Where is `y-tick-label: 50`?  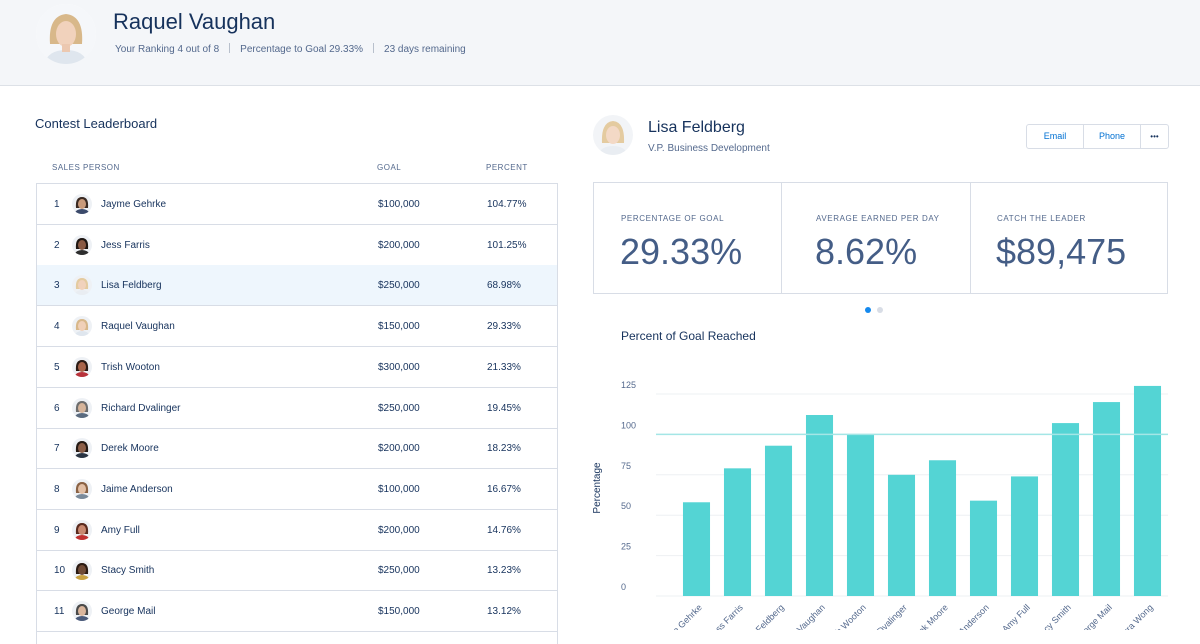
y-tick-label: 50 is located at coordinates (626, 506).